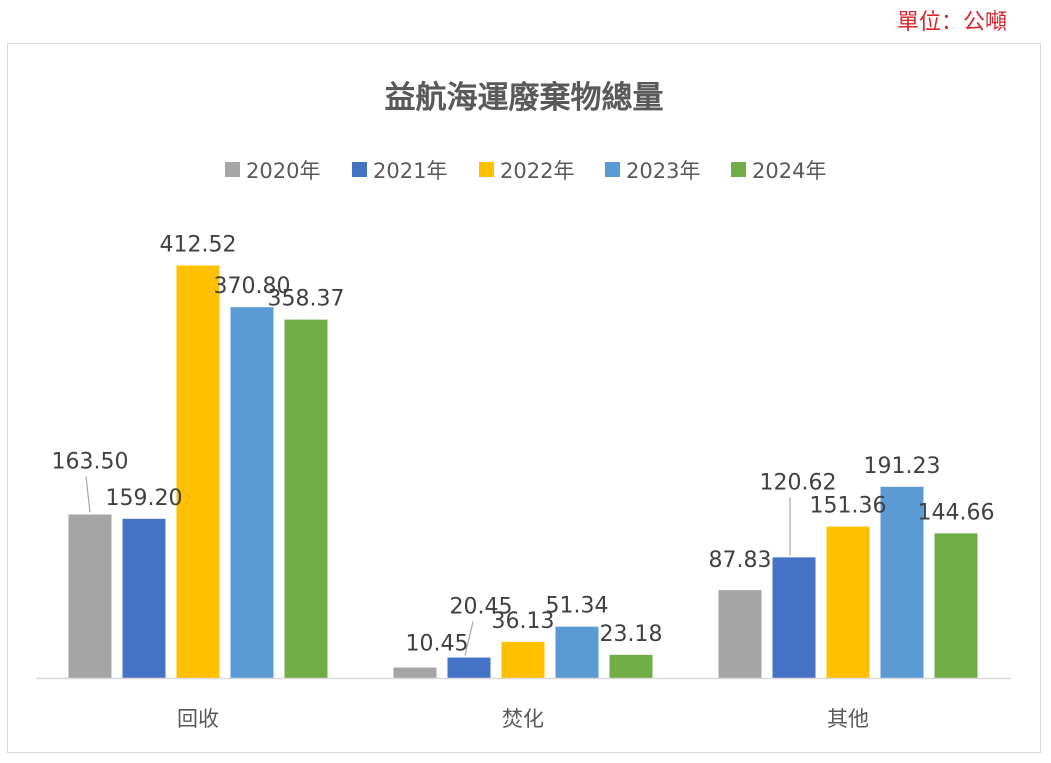  Describe the element at coordinates (951, 22) in the screenshot. I see `unit-label: 單位：公噸` at that location.